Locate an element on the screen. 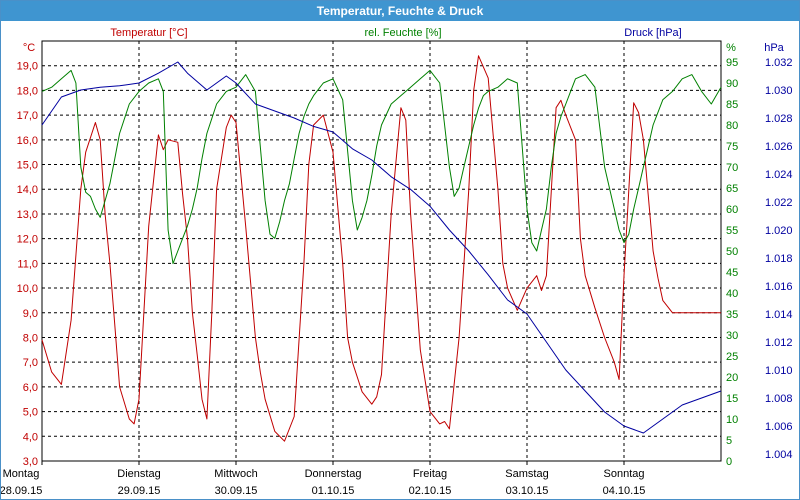 The height and width of the screenshot is (500, 800). temperature-tick-label: 8,0 is located at coordinates (30, 338).